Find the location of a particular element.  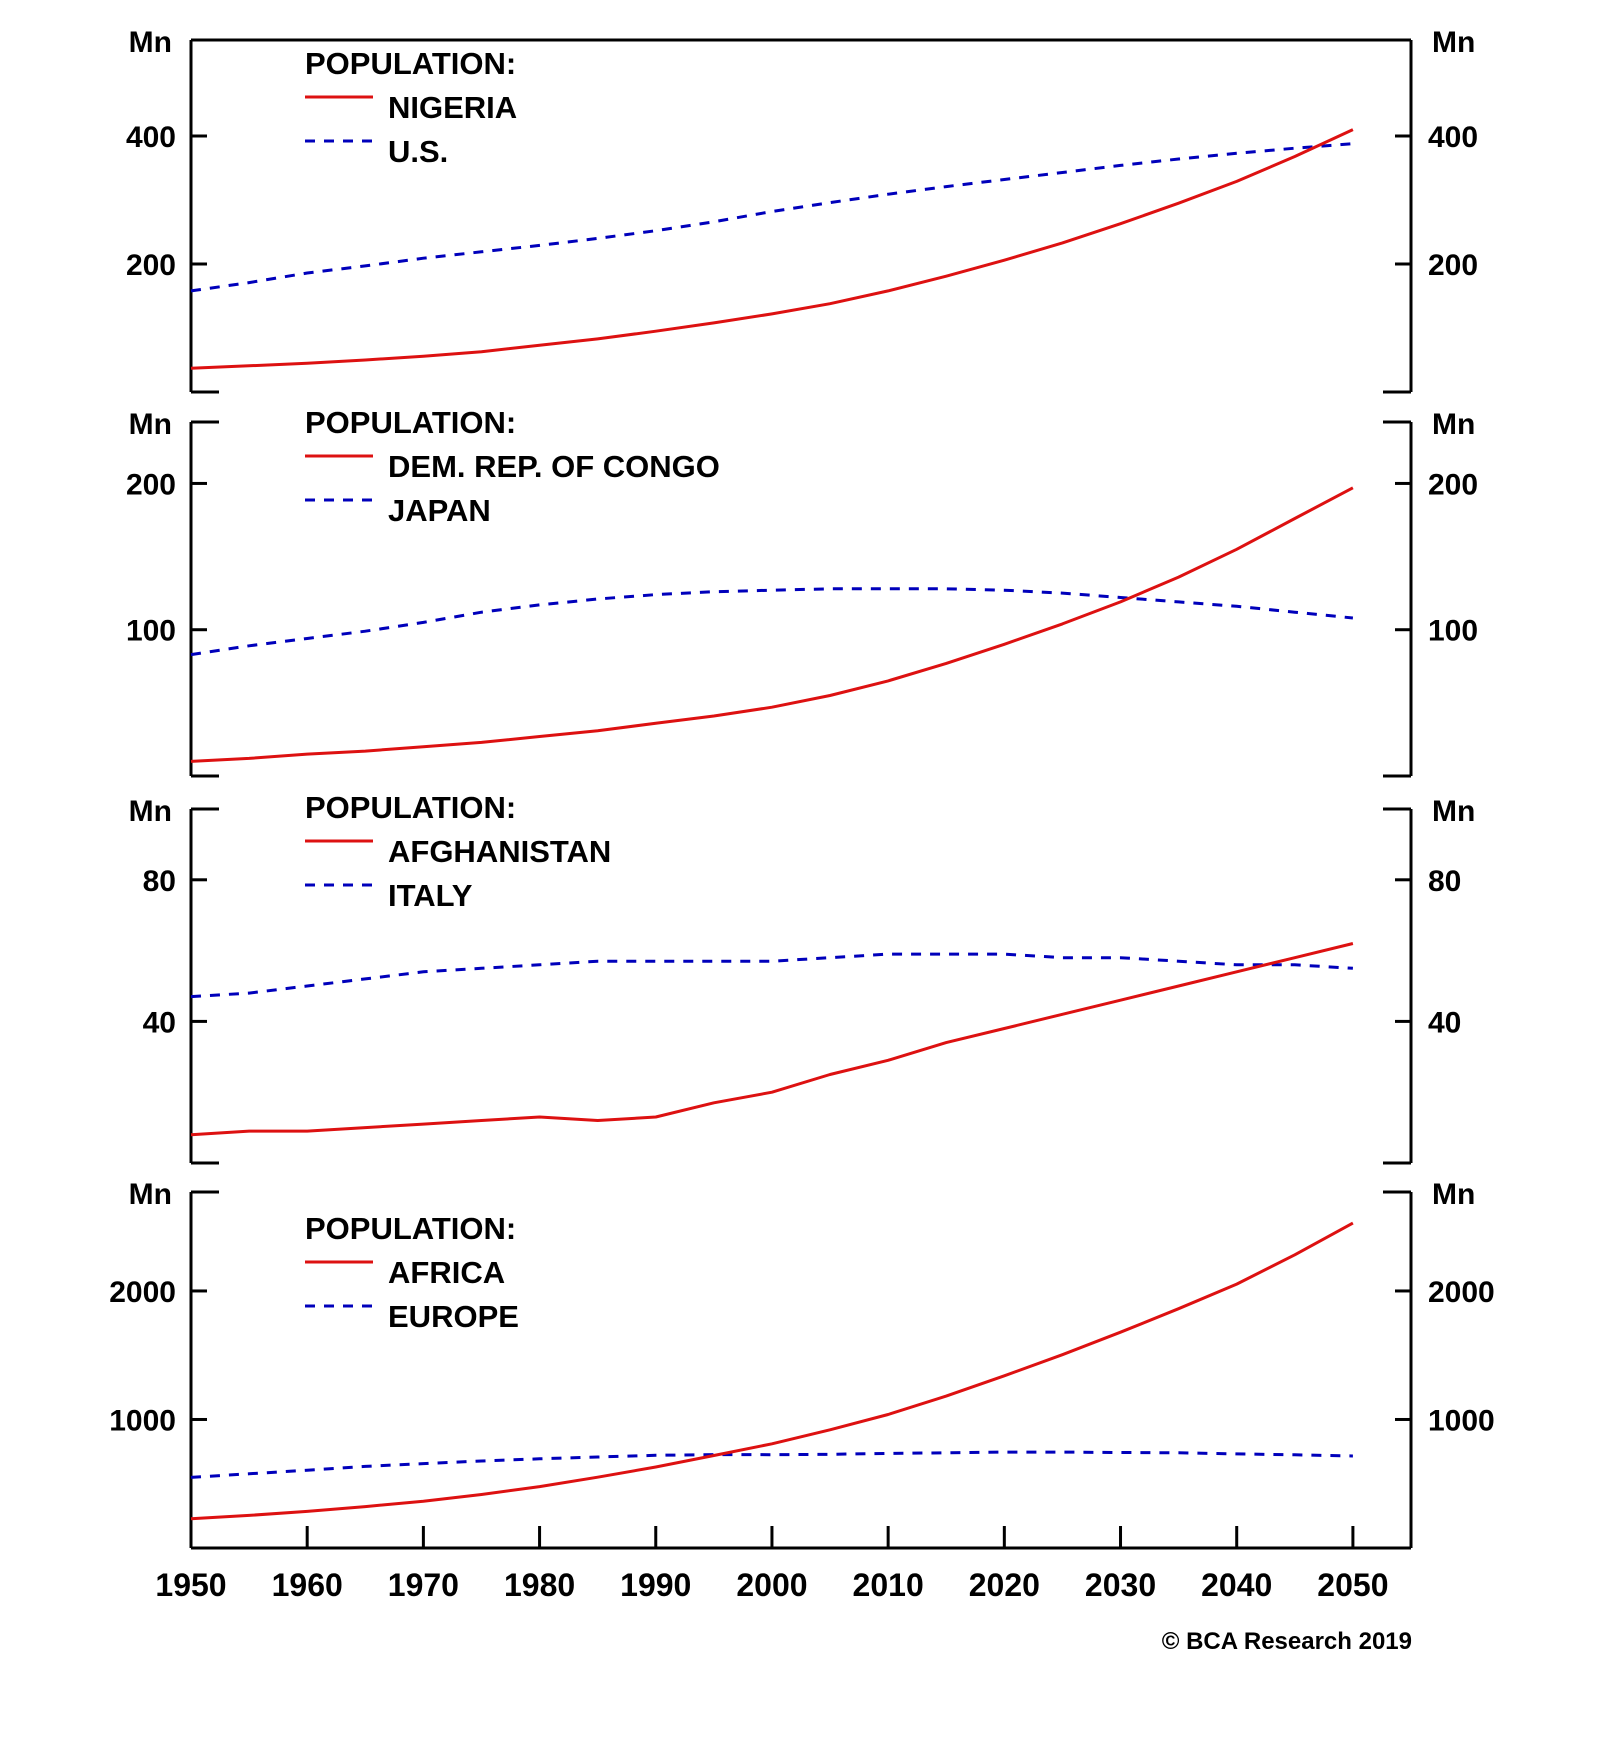

y-tick-label-left: 2000 is located at coordinates (142, 1292).